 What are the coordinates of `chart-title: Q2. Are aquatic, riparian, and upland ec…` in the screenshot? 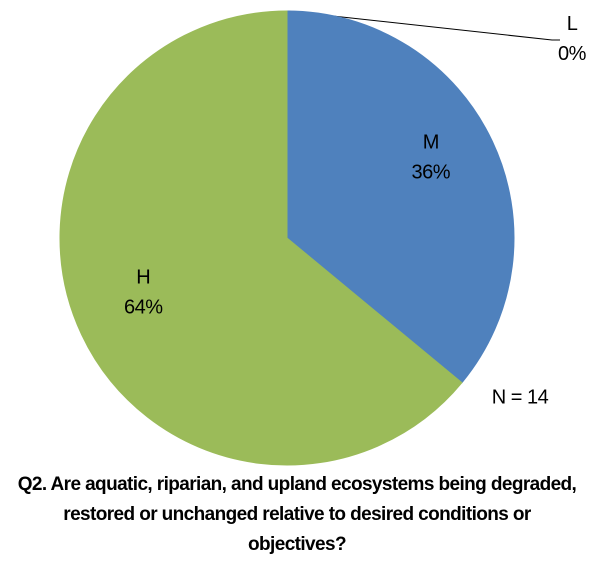 It's located at (297, 514).